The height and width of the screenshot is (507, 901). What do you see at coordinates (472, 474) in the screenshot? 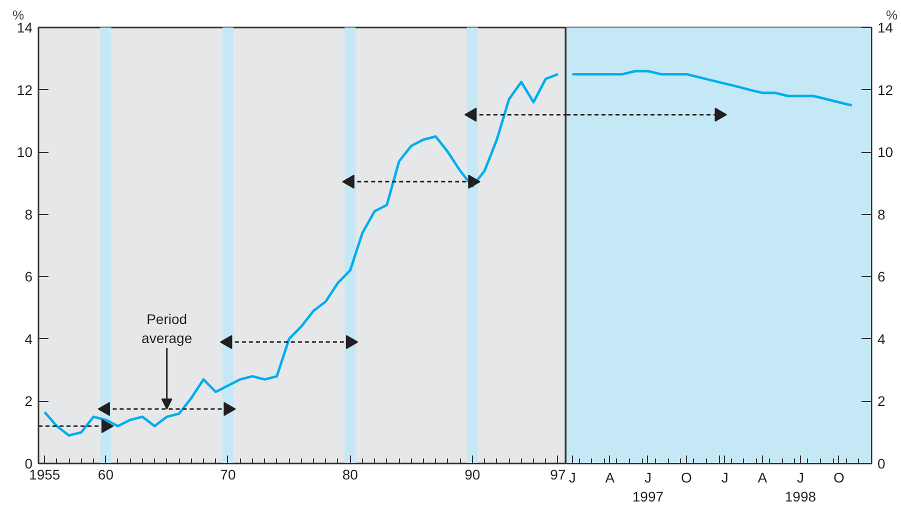
I see `x-tick-label: 90` at bounding box center [472, 474].